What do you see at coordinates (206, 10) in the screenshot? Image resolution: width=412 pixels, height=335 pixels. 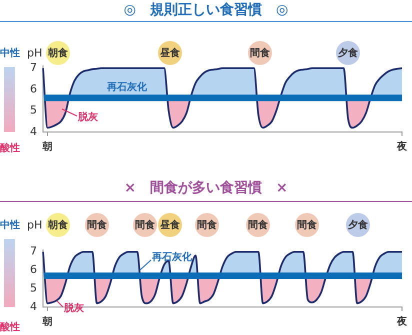 I see `chart-title: ◎ 規則正しい食習慣 ◎` at bounding box center [206, 10].